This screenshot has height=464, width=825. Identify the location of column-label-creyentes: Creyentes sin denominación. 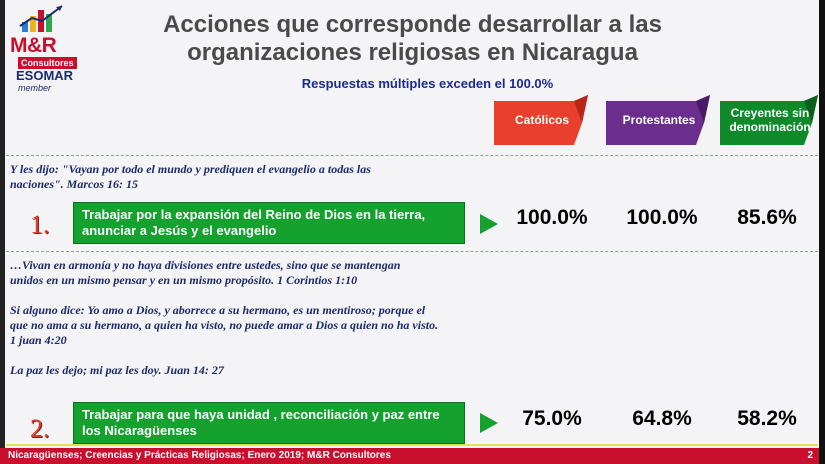
(770, 119).